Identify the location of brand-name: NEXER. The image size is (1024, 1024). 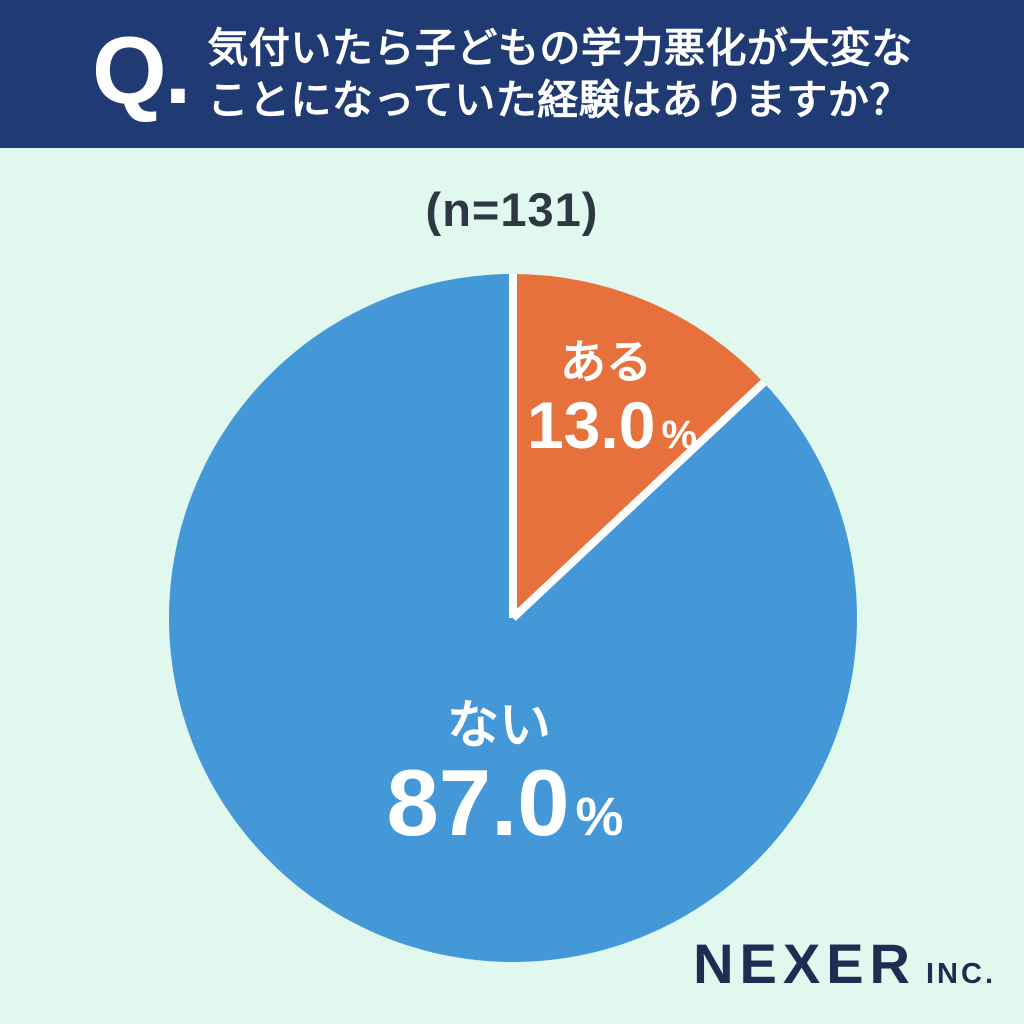
(804, 963).